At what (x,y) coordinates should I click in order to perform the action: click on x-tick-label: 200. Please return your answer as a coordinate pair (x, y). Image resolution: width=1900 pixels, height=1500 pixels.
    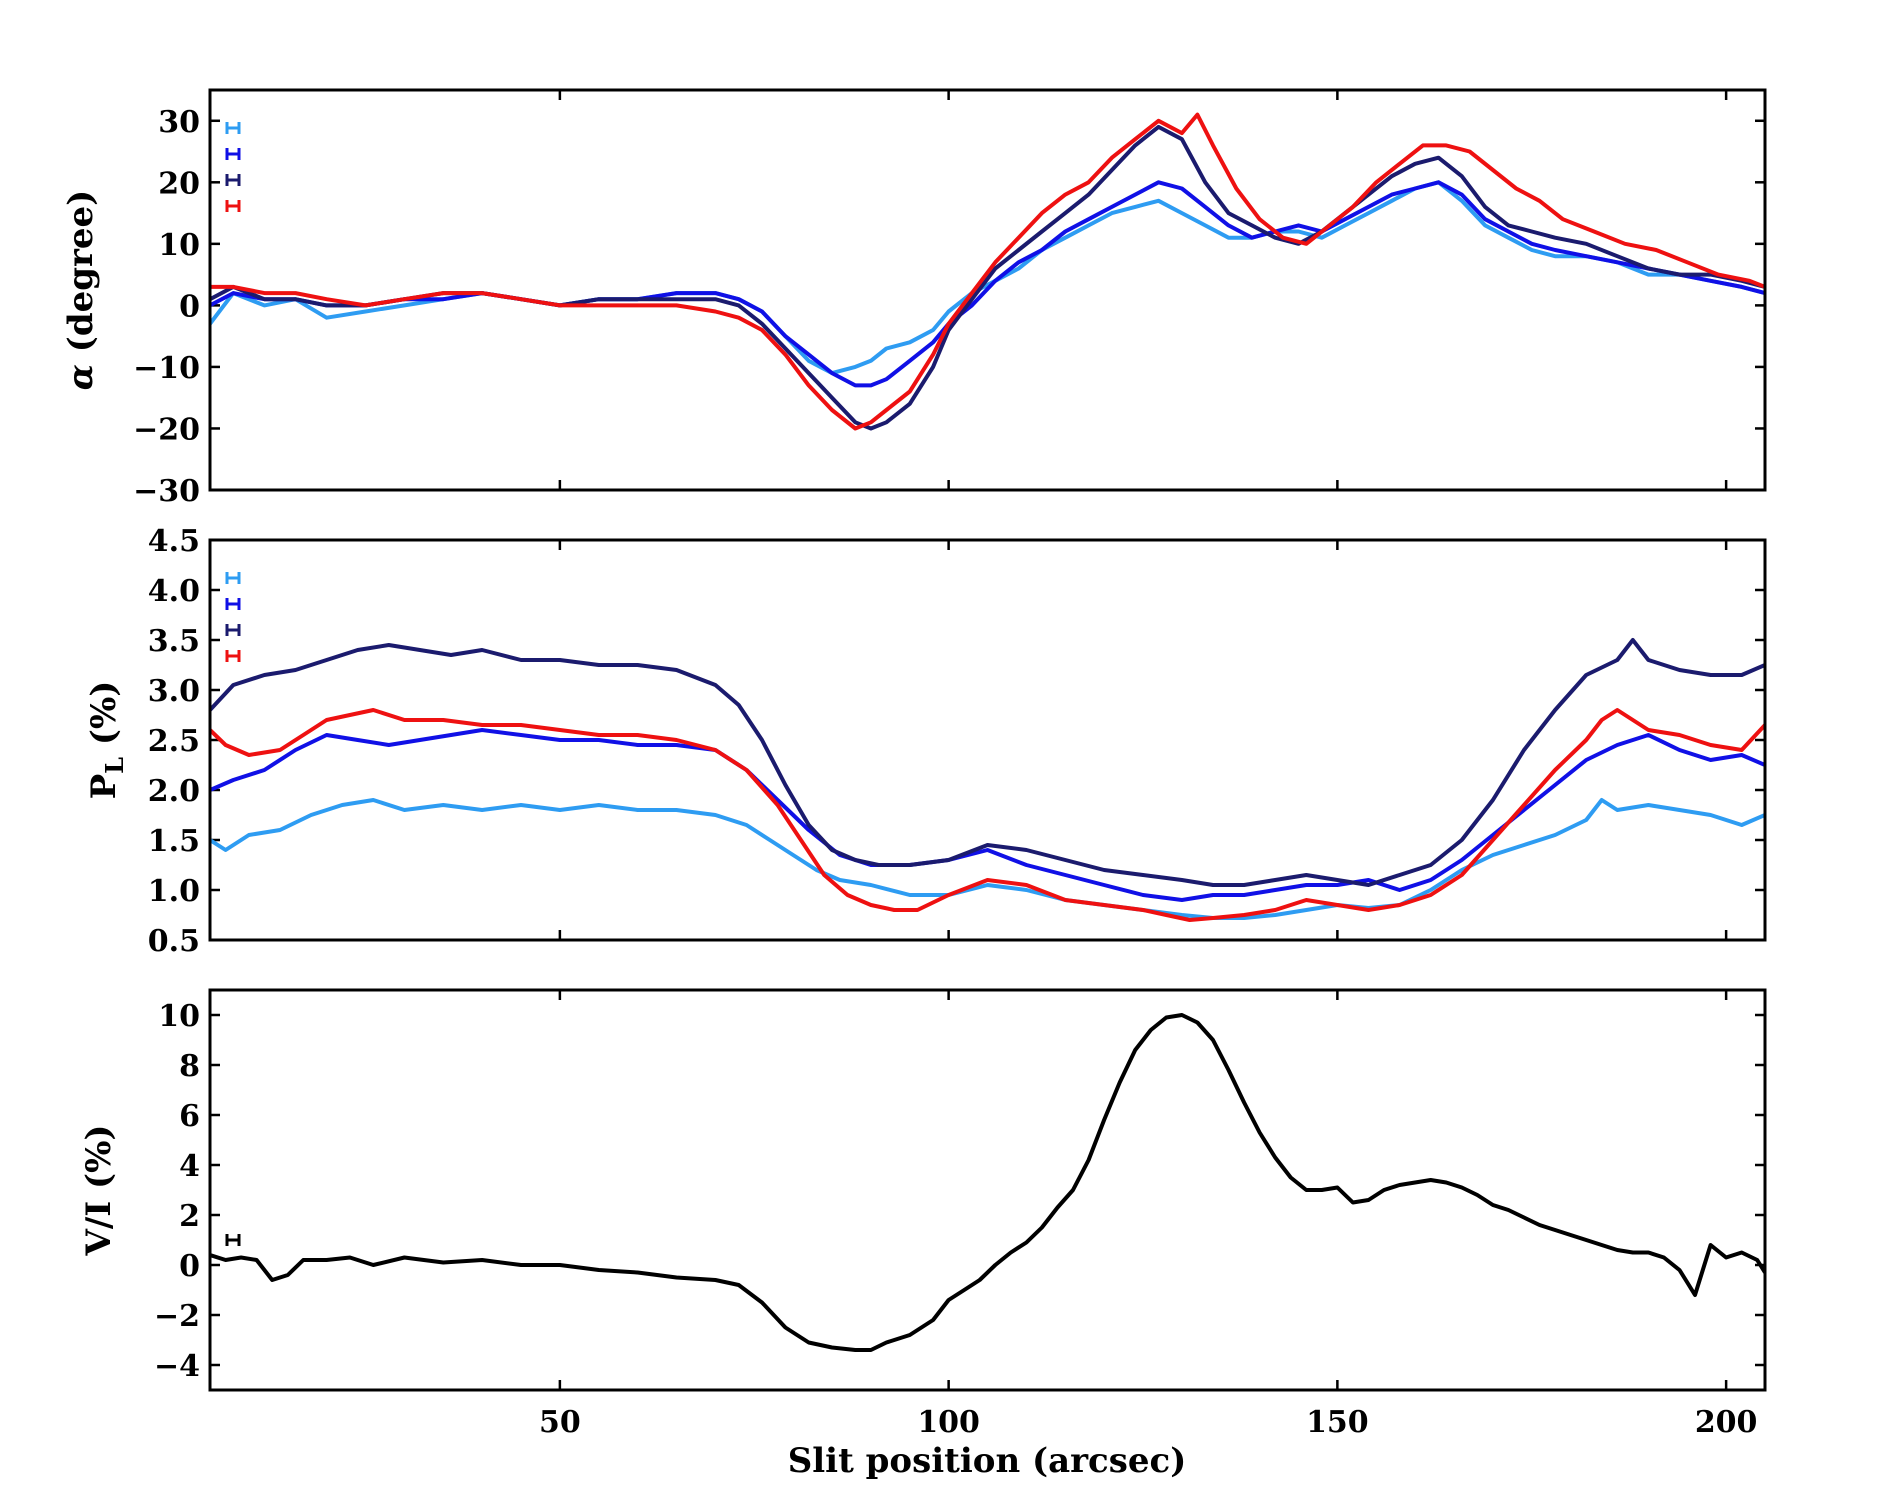
    Looking at the image, I should click on (1726, 1422).